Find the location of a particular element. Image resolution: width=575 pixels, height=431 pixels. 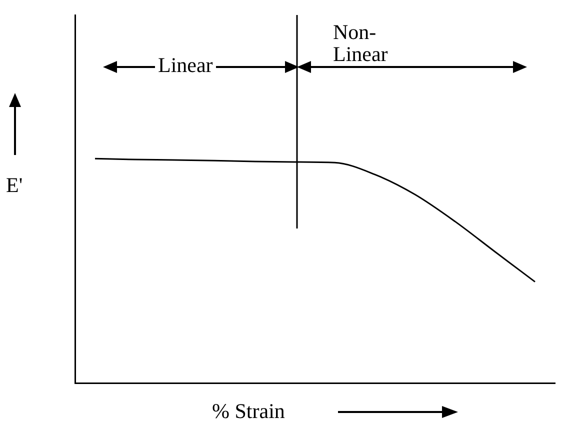

x-axis-title: % Strain is located at coordinates (248, 411).